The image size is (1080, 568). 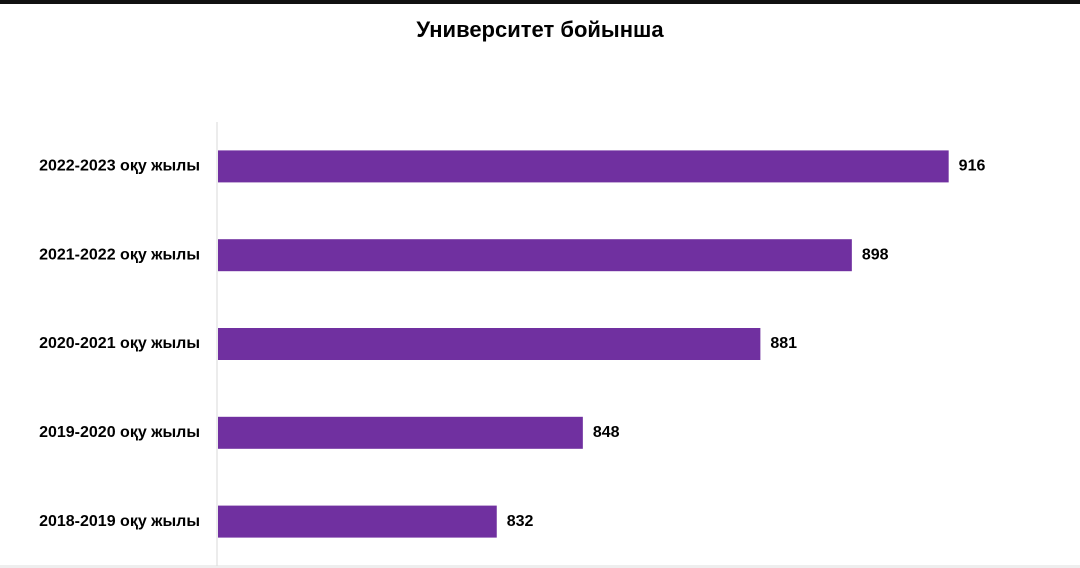 I want to click on top-edge, so click(x=540, y=2).